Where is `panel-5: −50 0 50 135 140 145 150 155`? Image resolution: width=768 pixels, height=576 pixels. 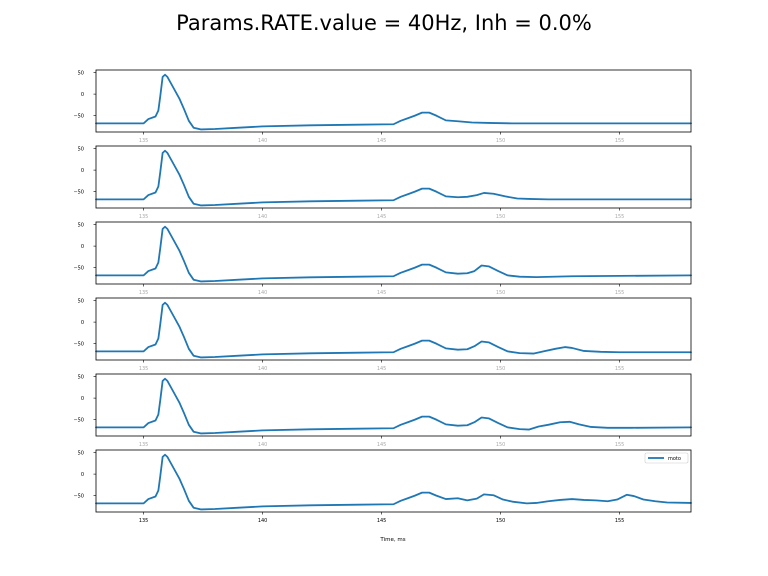
panel-5: −50 0 50 135 140 145 150 155 is located at coordinates (382, 410).